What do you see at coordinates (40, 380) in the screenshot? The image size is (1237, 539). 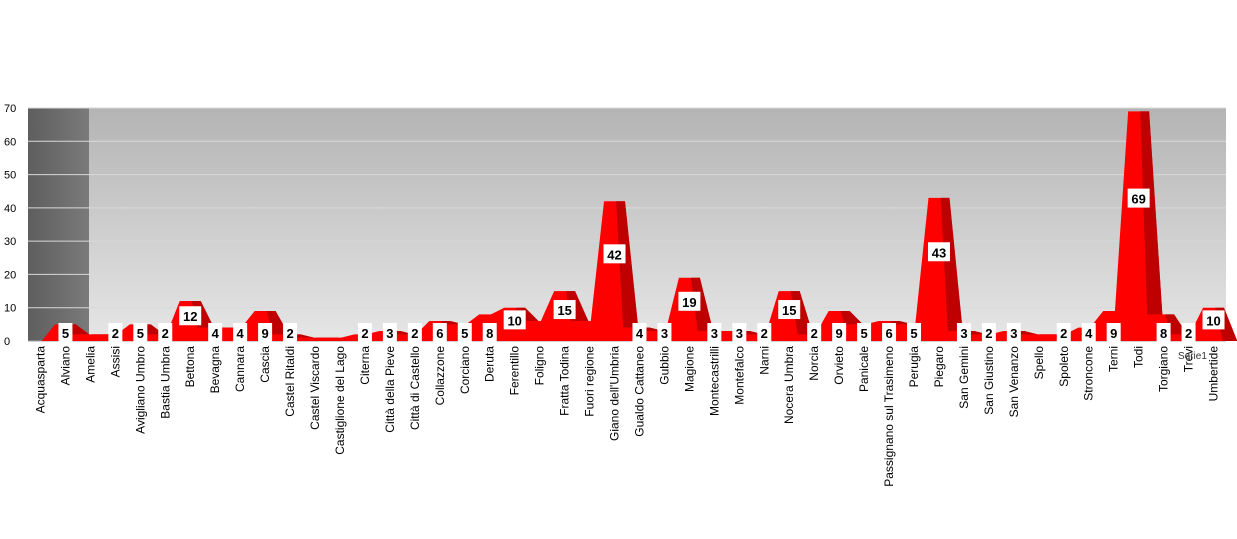 I see `x-tick-label: Acquasparta` at bounding box center [40, 380].